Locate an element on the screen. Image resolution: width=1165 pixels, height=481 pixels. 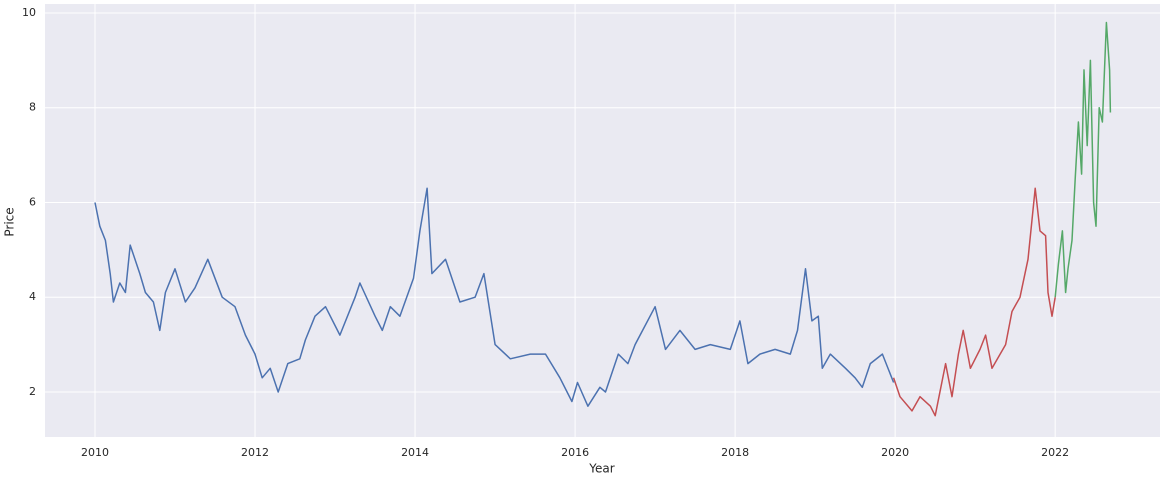
x-tick-label: 2022 is located at coordinates (1055, 452).